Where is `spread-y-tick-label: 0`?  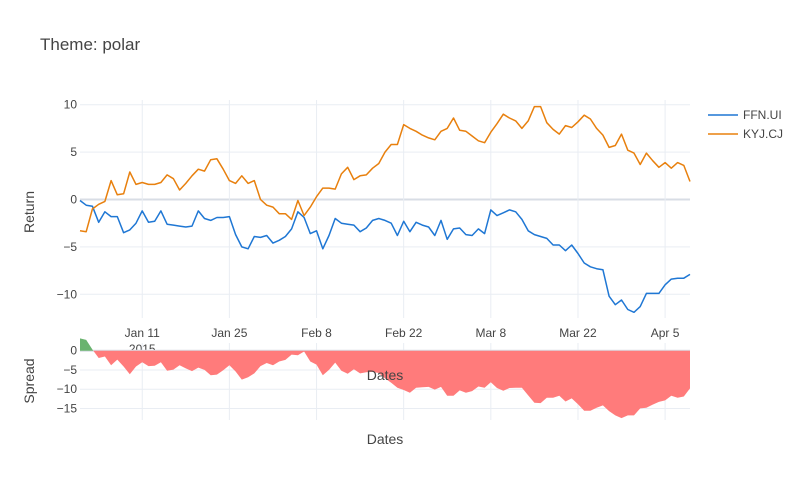 spread-y-tick-label: 0 is located at coordinates (73, 351).